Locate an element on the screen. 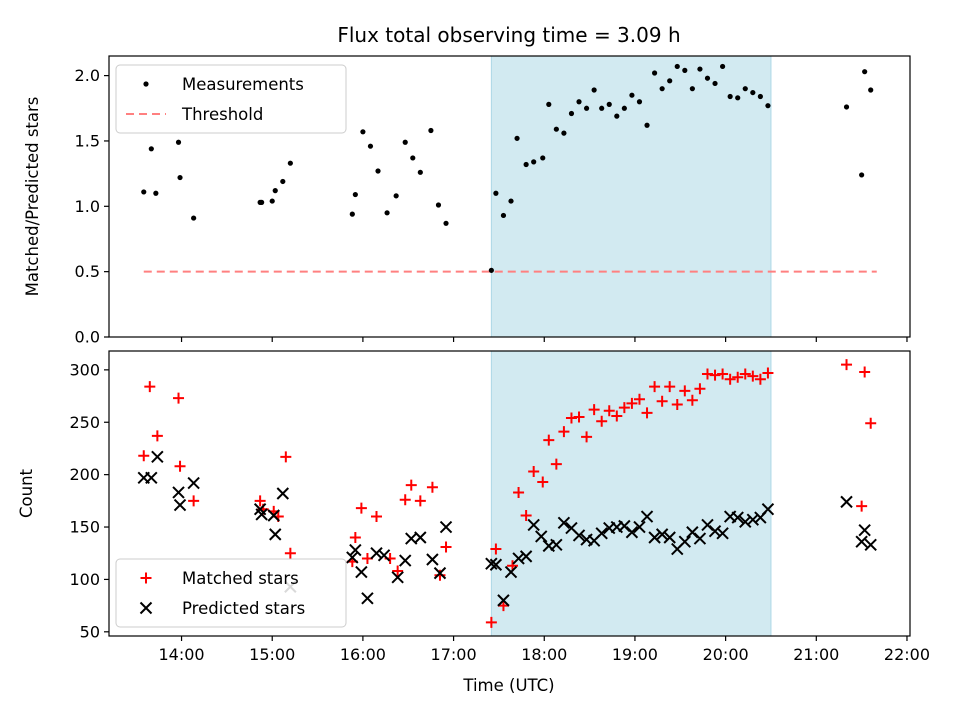 This screenshot has height=720, width=960. y-axis-title: Count is located at coordinates (26, 493).